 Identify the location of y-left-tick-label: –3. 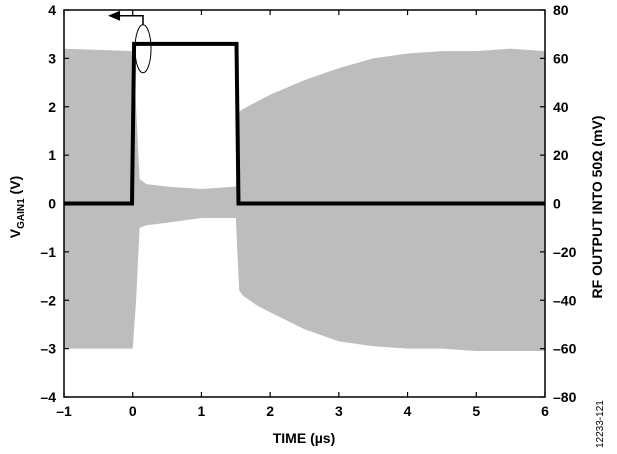
(48, 349).